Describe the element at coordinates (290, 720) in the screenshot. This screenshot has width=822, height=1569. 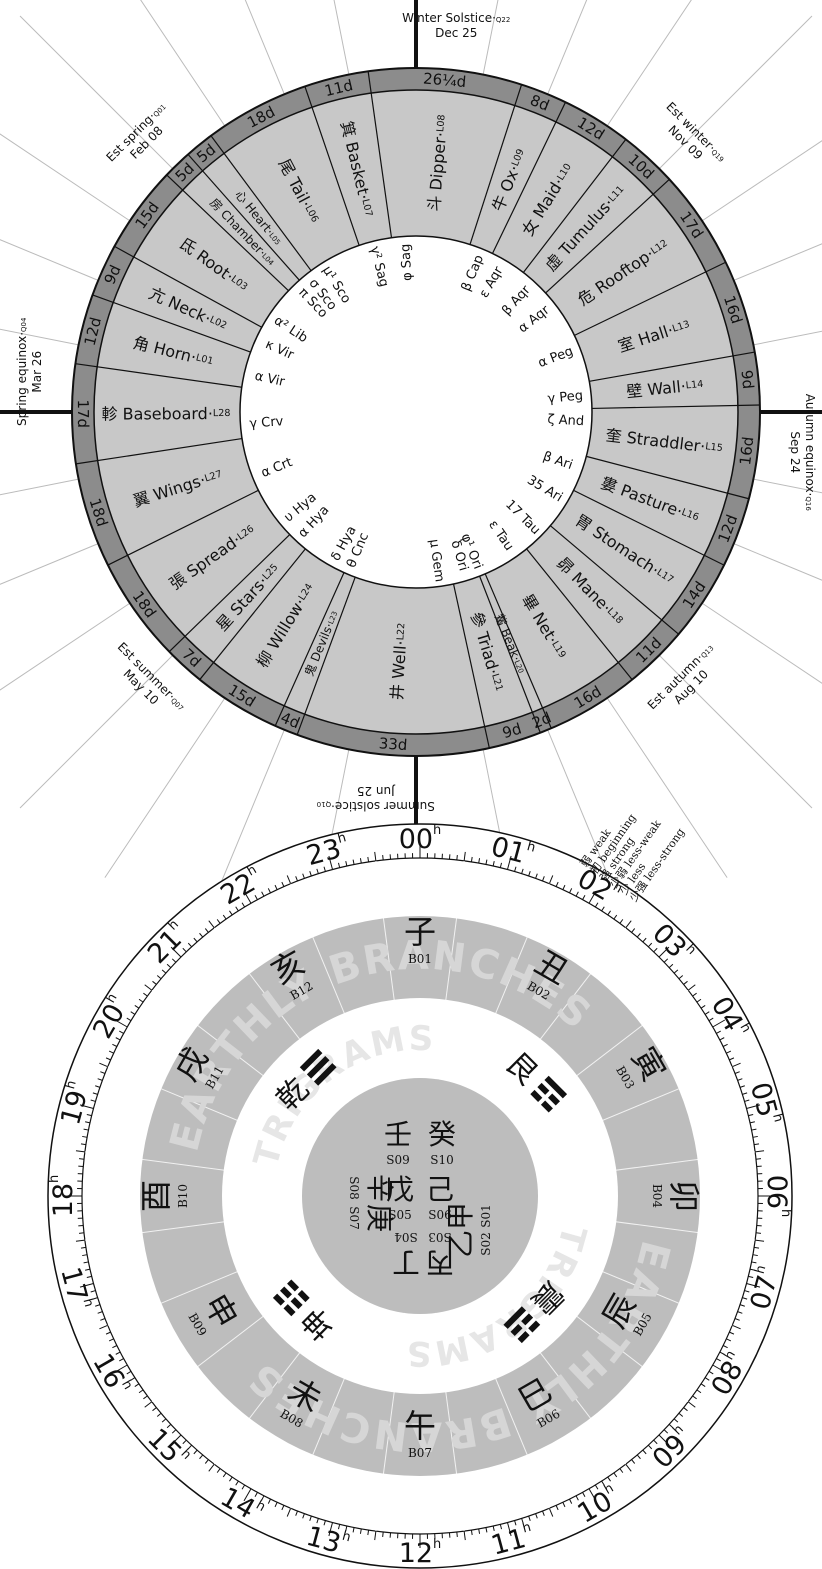
I see `mansion-degree-label: 4d` at that location.